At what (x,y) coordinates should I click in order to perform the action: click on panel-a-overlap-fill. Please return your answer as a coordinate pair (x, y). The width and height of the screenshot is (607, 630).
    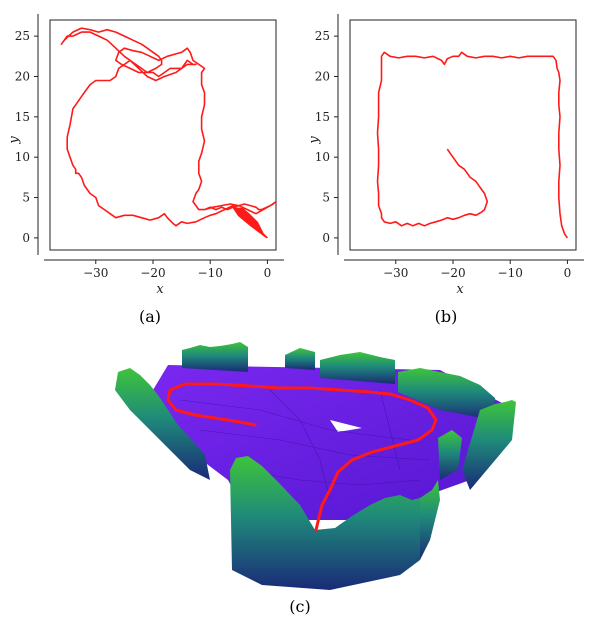
    Looking at the image, I should click on (249, 222).